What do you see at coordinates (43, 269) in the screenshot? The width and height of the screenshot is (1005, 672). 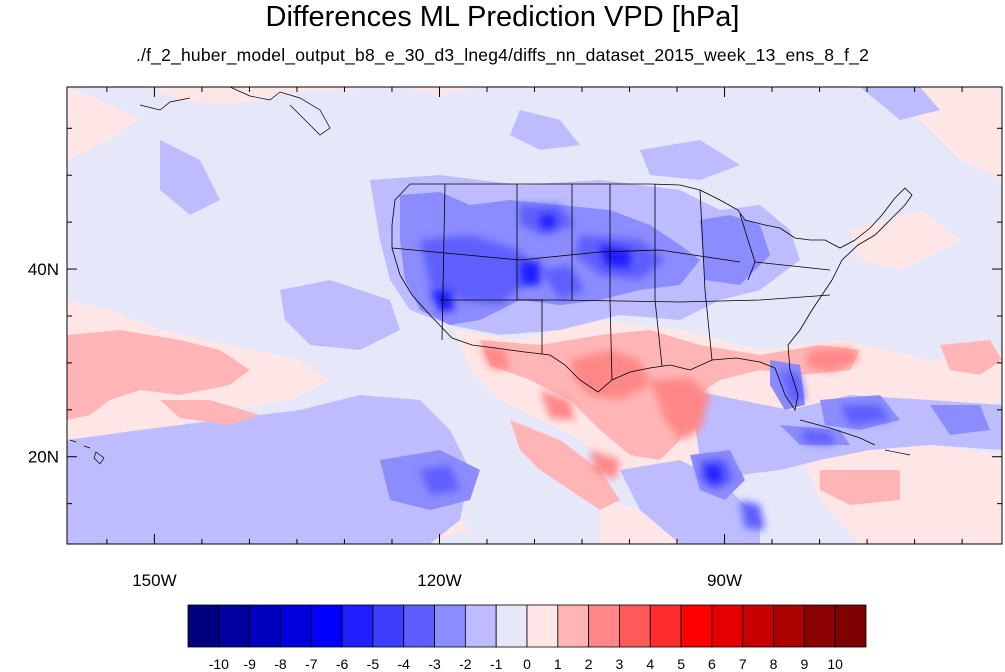 I see `lat-tick-label: 40N` at bounding box center [43, 269].